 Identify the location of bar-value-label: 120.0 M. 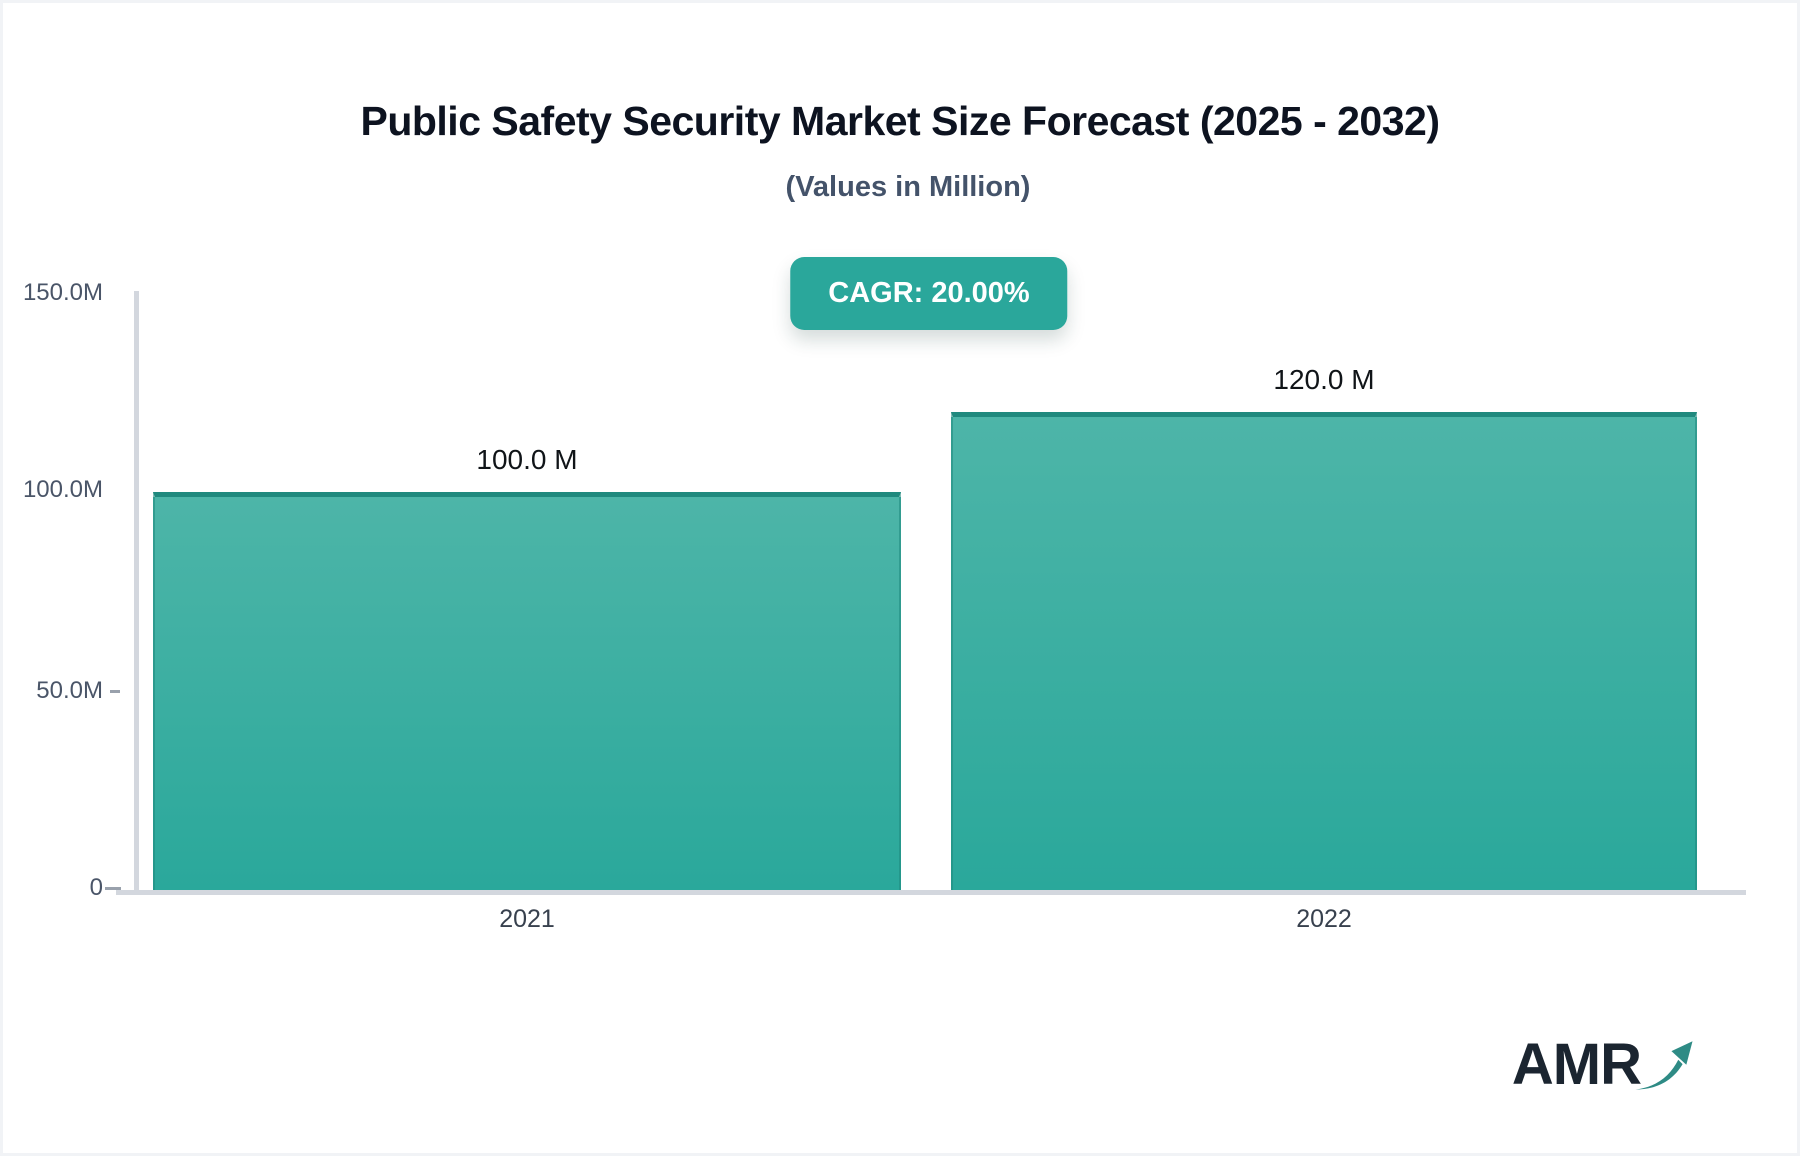
(1324, 379).